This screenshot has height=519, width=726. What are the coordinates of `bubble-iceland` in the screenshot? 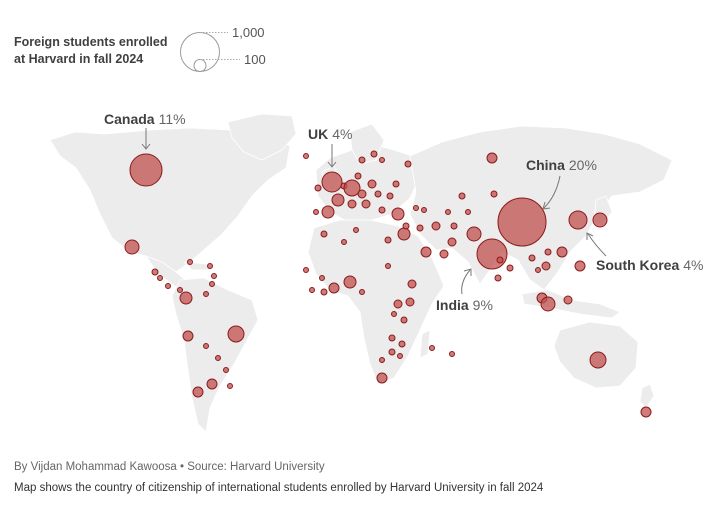 It's located at (306, 156).